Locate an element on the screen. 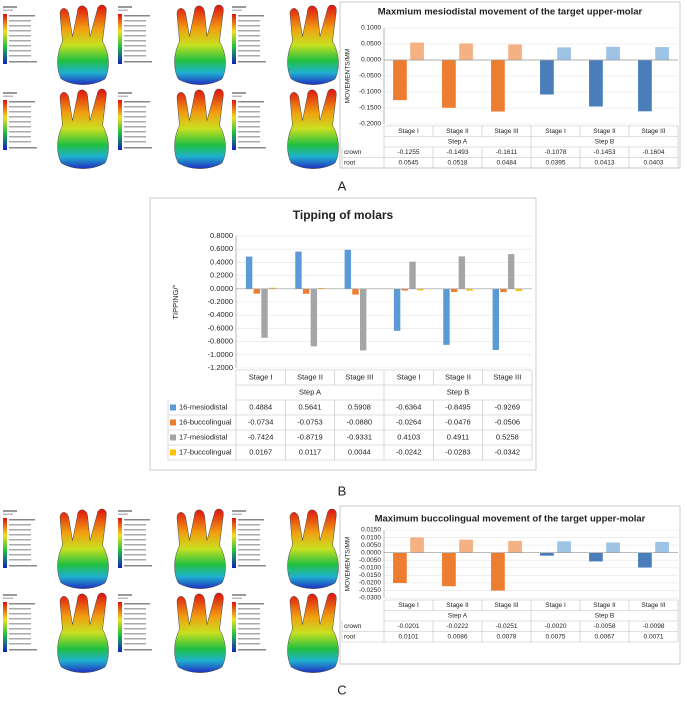 The width and height of the screenshot is (685, 709). y-tick-label: -0.4000 is located at coordinates (220, 314).